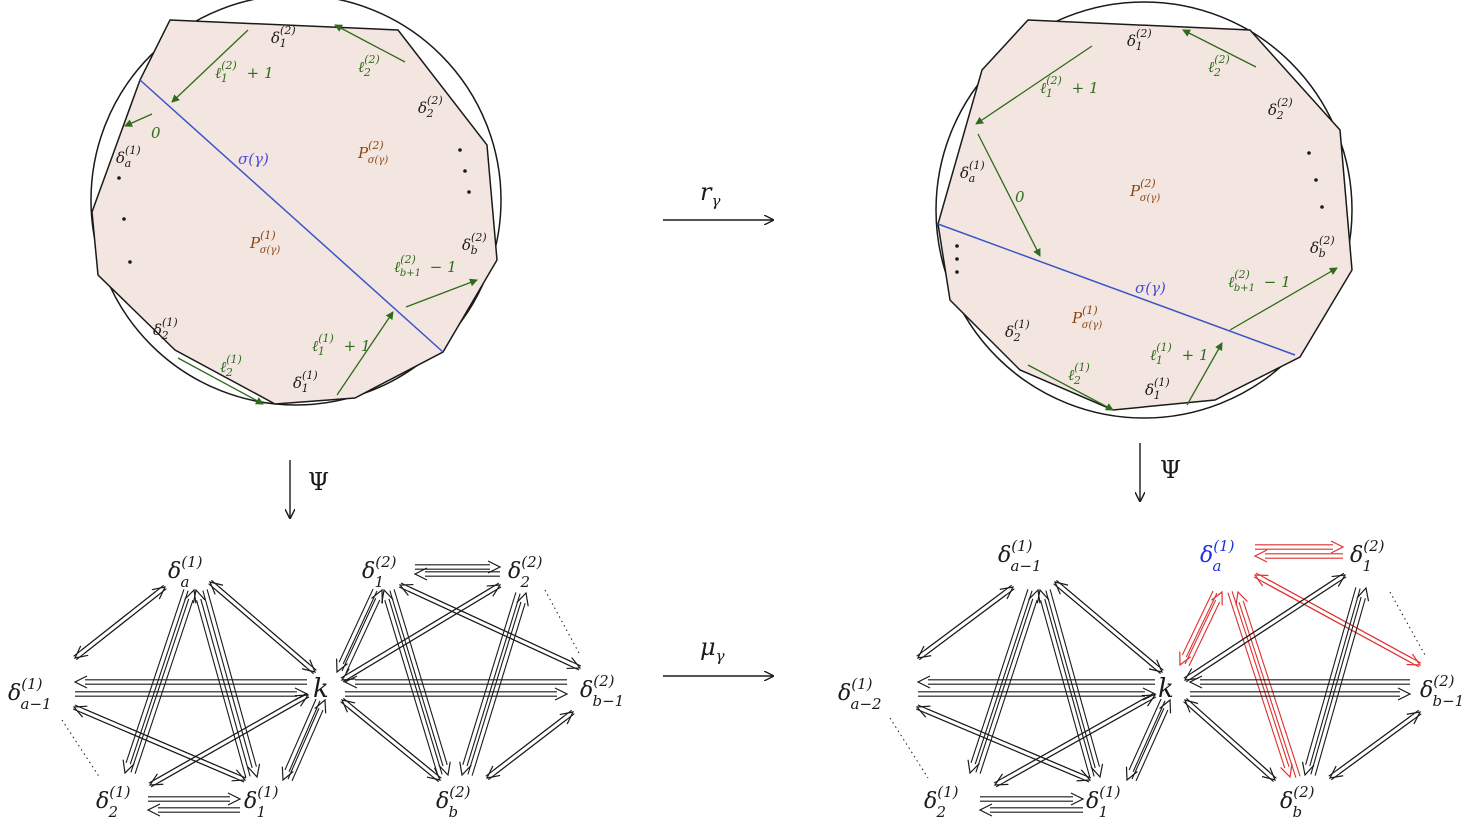 The width and height of the screenshot is (1480, 836). I want to click on node-k: k, so click(321, 689).